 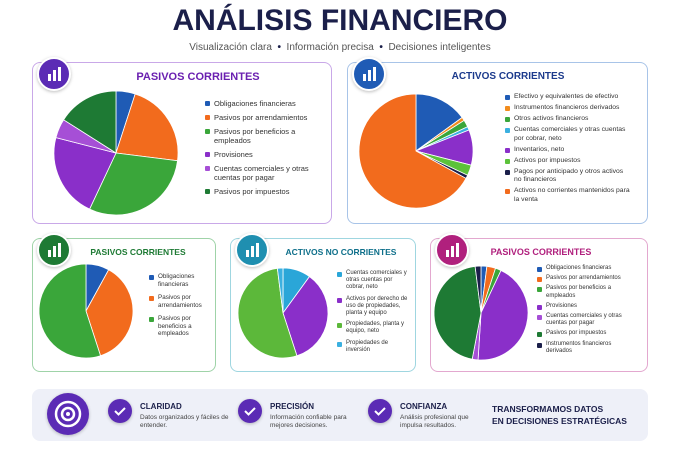 I want to click on legend-label: Pasivos por impuestos, so click(x=576, y=333).